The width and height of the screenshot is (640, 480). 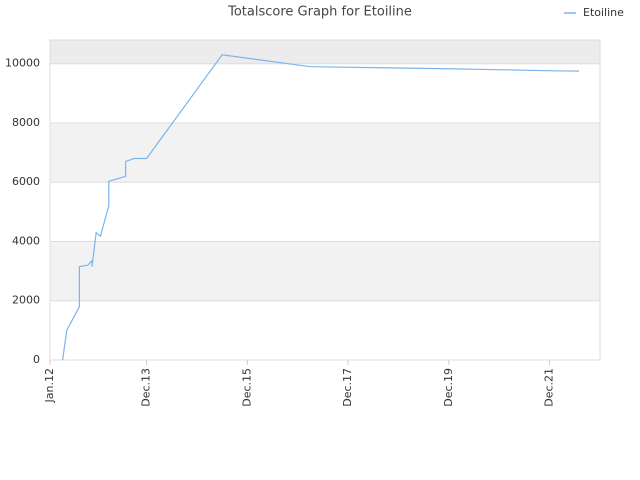 I want to click on chart-title: Totalscore Graph for Etoiline, so click(x=319, y=12).